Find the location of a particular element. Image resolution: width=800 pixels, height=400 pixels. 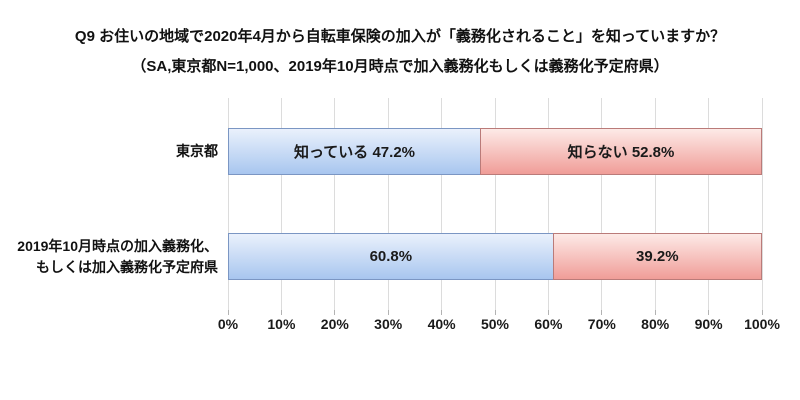

bar-segment-series-1: 知っている 47.2% is located at coordinates (354, 151).